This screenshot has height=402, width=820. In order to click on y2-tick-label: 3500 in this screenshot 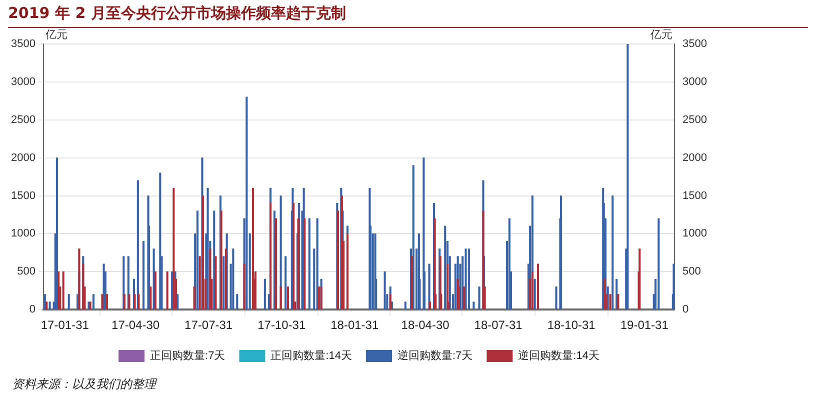, I will do `click(695, 44)`.